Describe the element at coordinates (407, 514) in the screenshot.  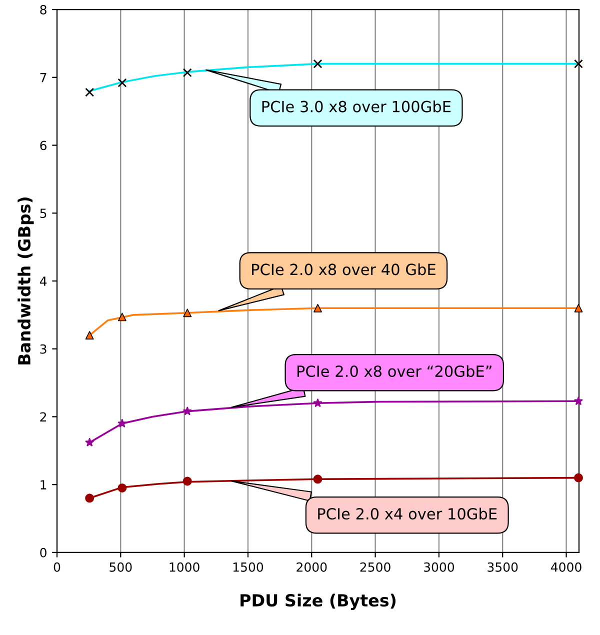
I see `annotation: PCIe 2.0 x4 over 10GbE` at that location.